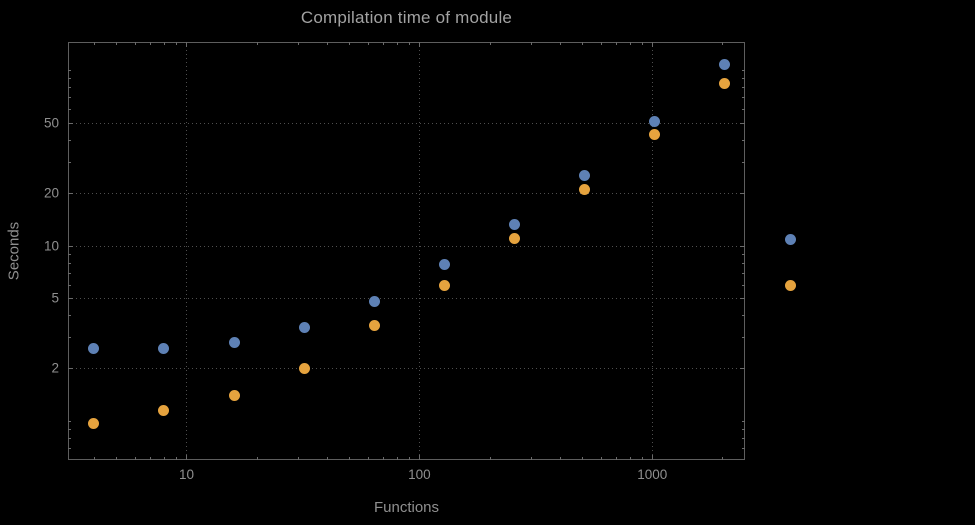  What do you see at coordinates (406, 17) in the screenshot?
I see `chart-title: Compilation time of module` at bounding box center [406, 17].